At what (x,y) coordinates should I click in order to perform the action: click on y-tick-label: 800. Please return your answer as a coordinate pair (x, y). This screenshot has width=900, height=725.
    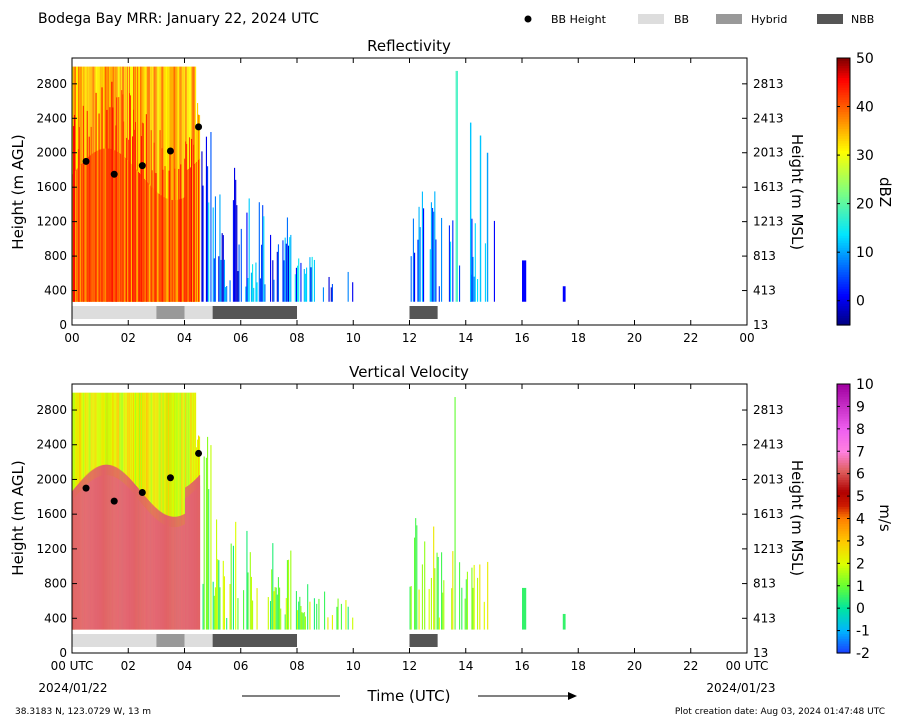
    Looking at the image, I should click on (55, 256).